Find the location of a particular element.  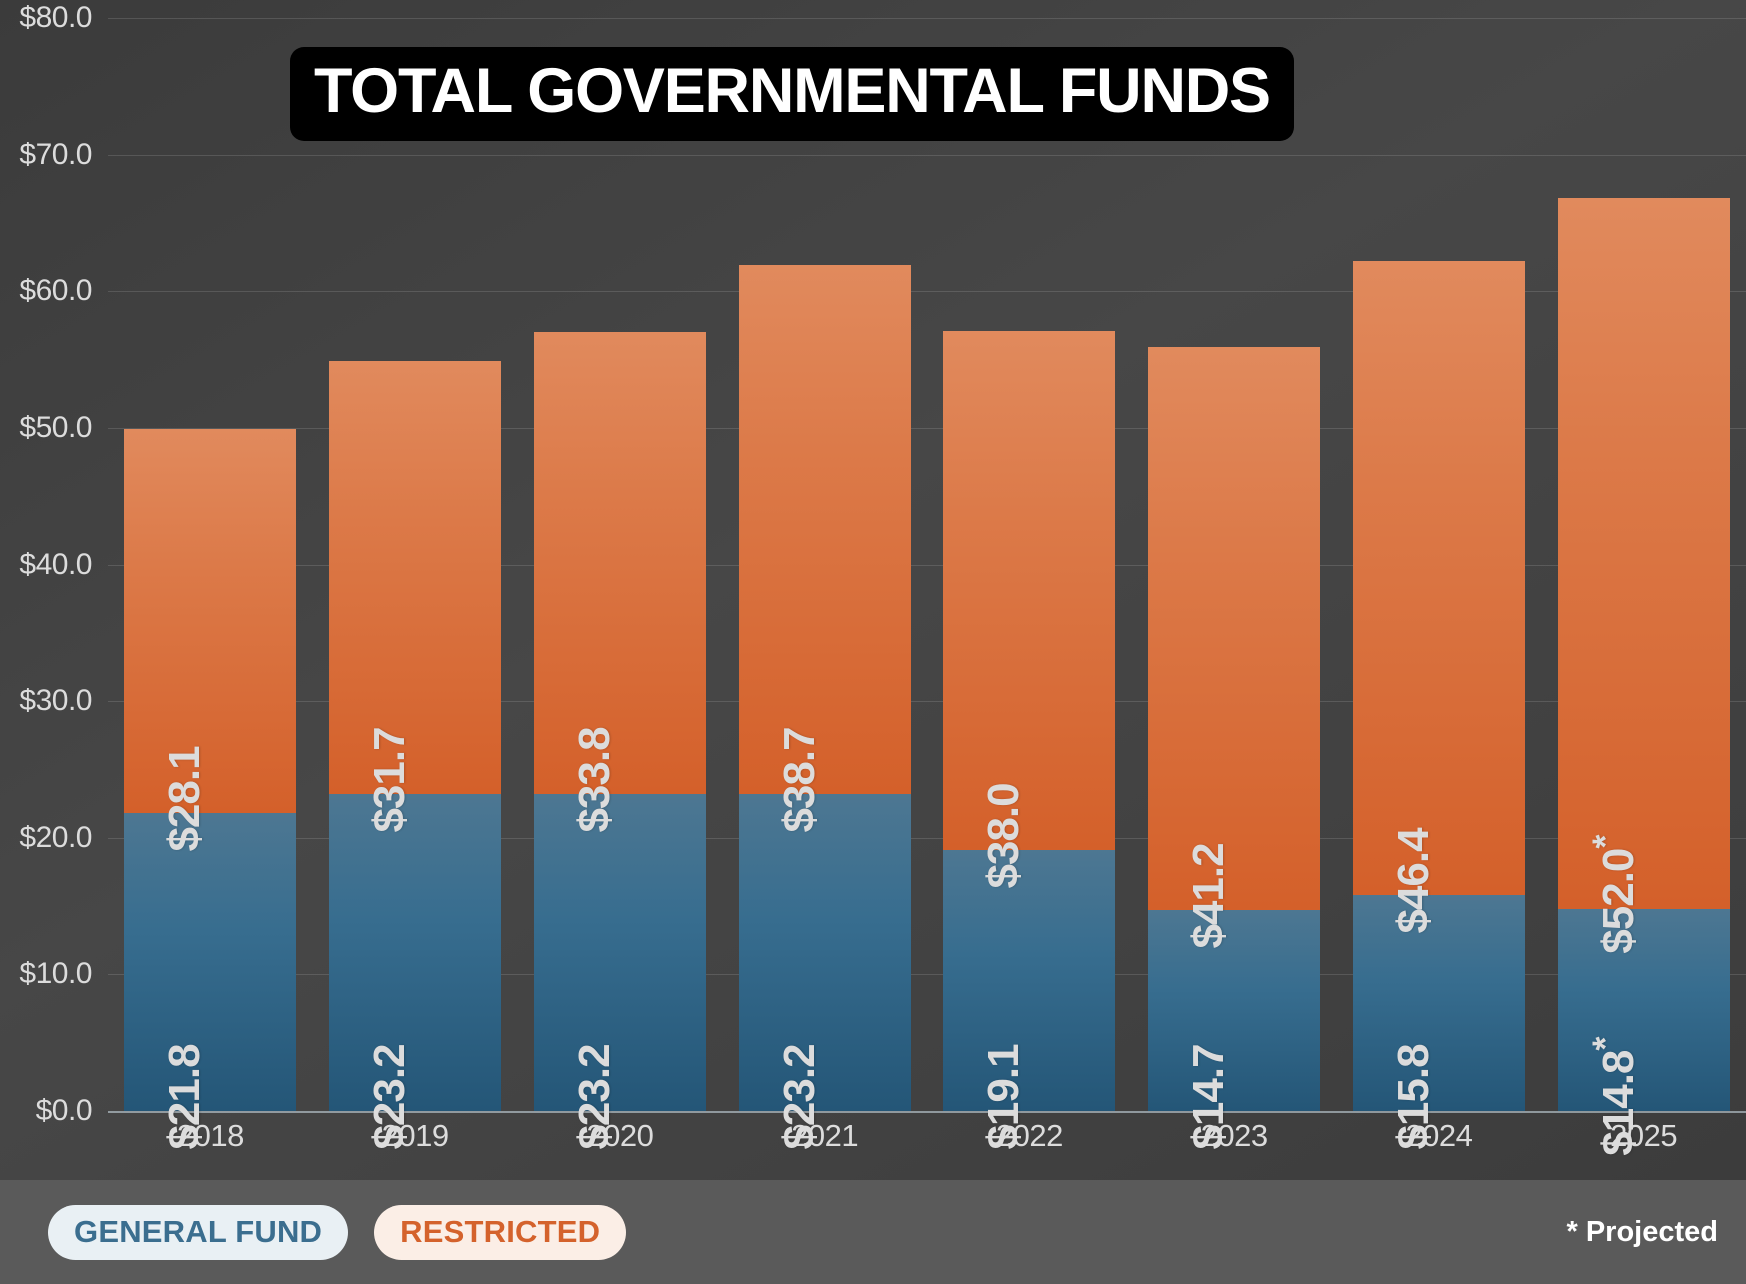

y-axis-tick-label: $40.0 is located at coordinates (55, 564).